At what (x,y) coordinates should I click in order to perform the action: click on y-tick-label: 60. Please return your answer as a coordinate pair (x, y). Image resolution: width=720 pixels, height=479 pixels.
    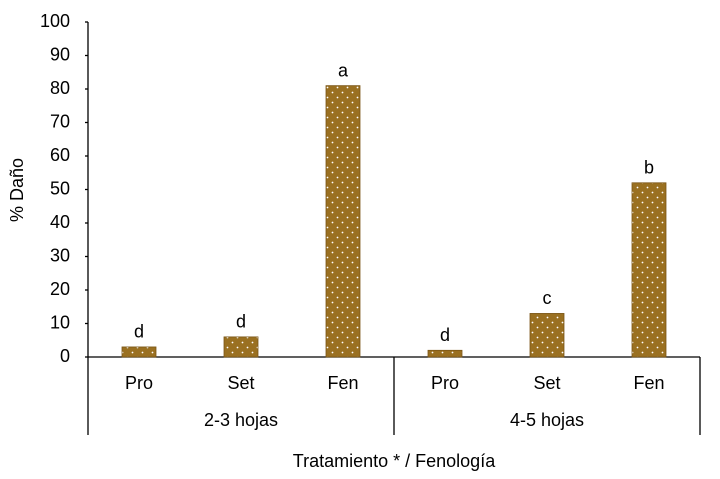
    Looking at the image, I should click on (60, 155).